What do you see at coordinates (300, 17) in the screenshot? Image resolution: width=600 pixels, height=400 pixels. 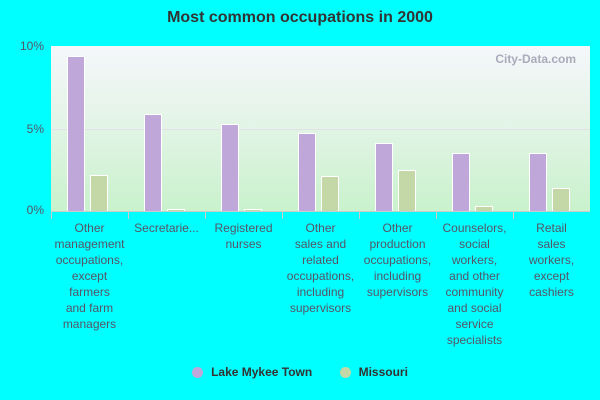 I see `chart-title: Most common occupations in 2000` at bounding box center [300, 17].